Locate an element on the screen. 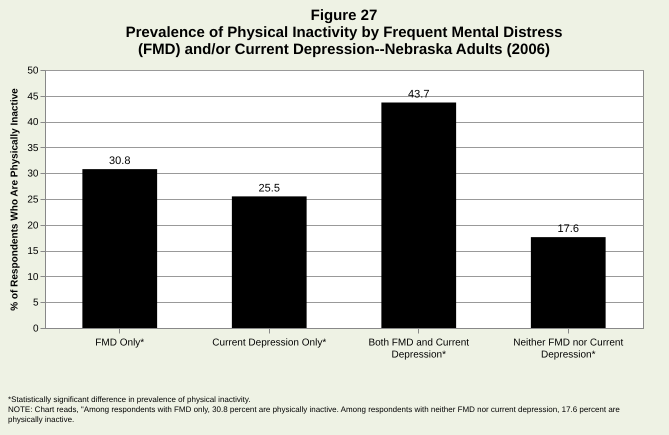 The image size is (669, 435). text: *Statistically significant difference in prevalence of physical inactivity. is located at coordinates (130, 400).